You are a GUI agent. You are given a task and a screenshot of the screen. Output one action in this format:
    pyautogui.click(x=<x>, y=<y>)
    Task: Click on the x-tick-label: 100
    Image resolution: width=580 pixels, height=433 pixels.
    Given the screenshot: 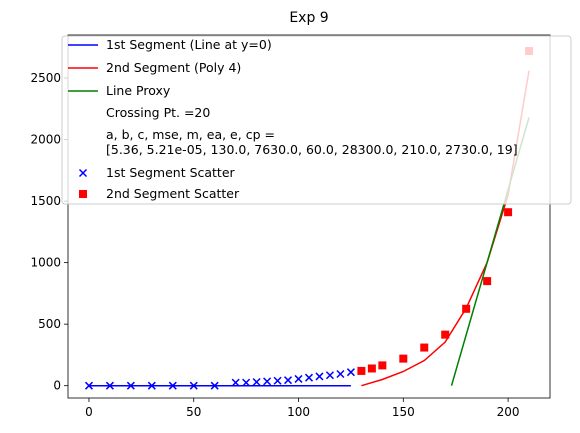 What is the action you would take?
    pyautogui.click(x=298, y=412)
    